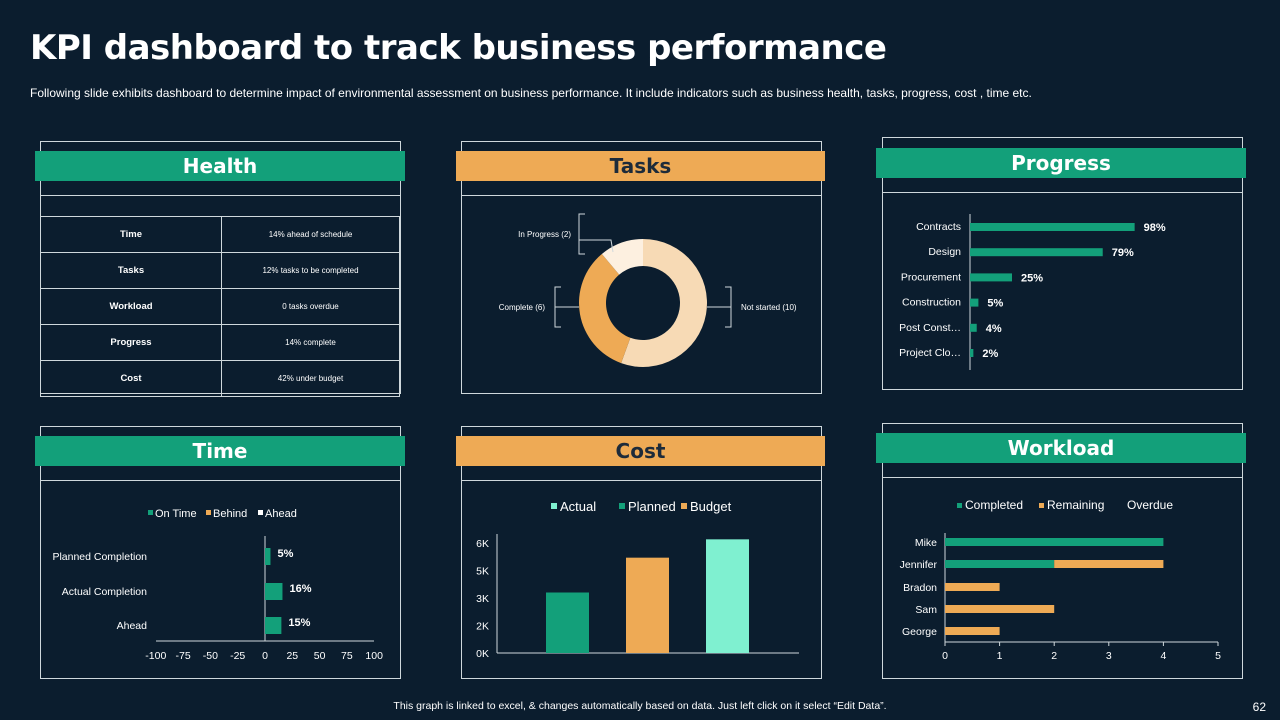 This screenshot has height=720, width=1280. I want to click on health-row: Cost 42% under budget, so click(220, 378).